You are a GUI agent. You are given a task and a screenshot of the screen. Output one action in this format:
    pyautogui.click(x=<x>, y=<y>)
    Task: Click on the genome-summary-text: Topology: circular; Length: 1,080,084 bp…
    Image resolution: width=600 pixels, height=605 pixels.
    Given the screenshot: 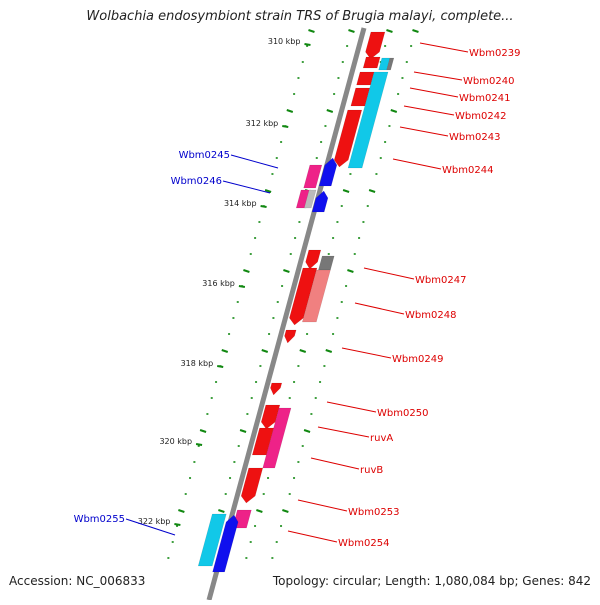 What is the action you would take?
    pyautogui.click(x=431, y=581)
    